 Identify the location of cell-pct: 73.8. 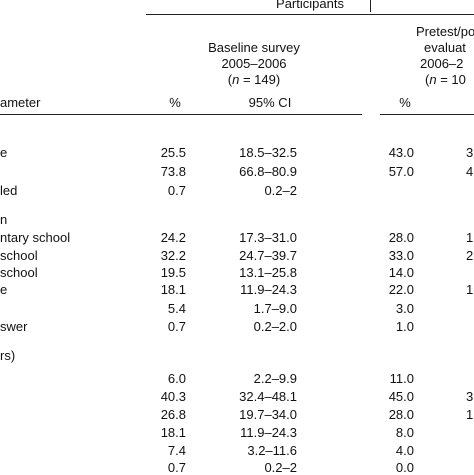
(173, 171).